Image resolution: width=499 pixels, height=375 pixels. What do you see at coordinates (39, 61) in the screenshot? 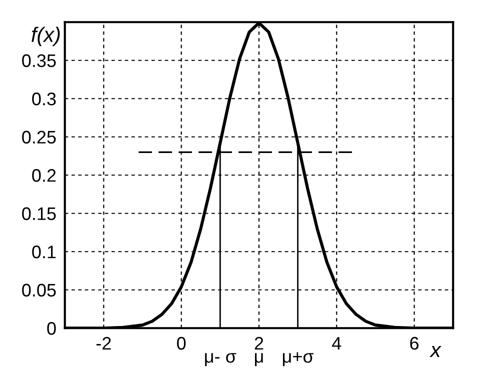
I see `y-tick-label: 0.35` at bounding box center [39, 61].